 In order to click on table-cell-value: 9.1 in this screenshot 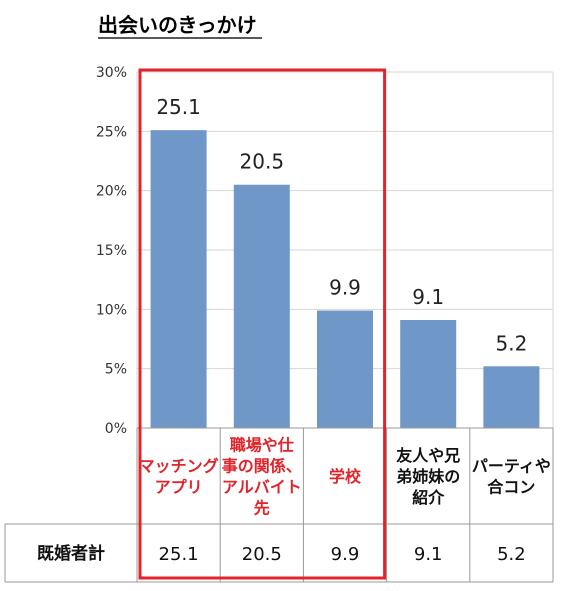, I will do `click(428, 554)`.